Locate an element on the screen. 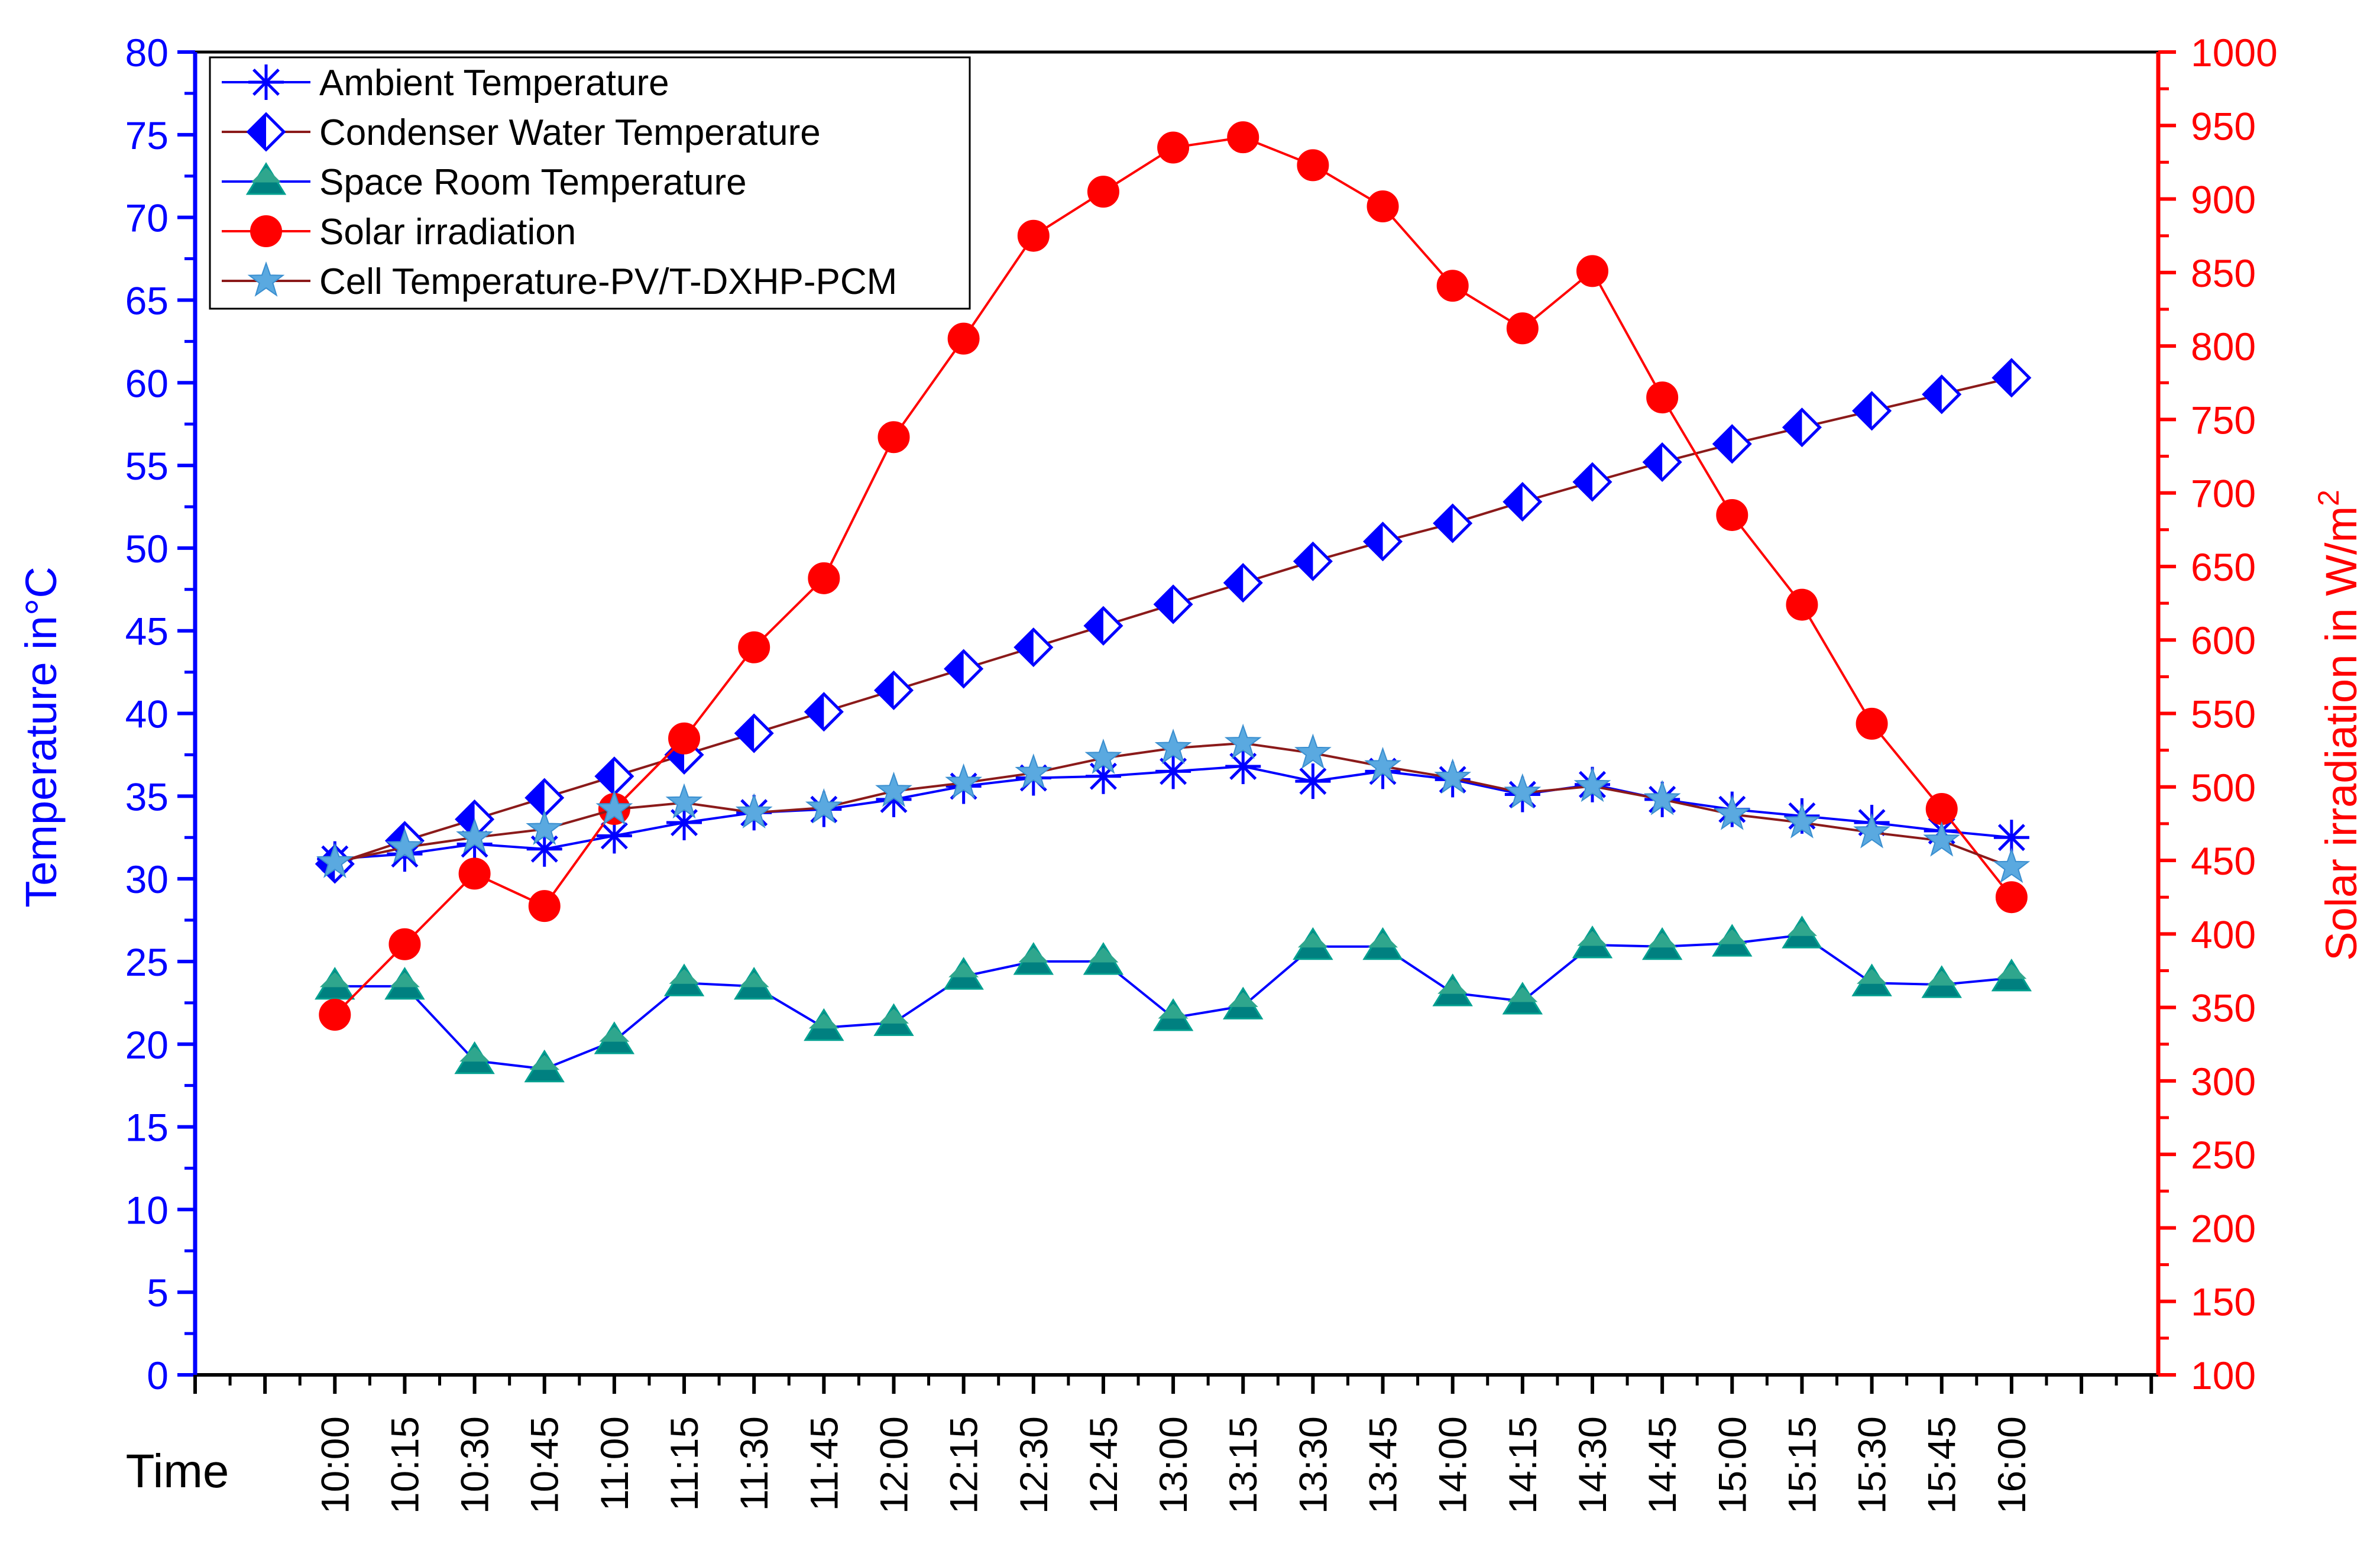 Image resolution: width=2380 pixels, height=1557 pixels. data-point-1-10-fill is located at coordinates (1024, 647).